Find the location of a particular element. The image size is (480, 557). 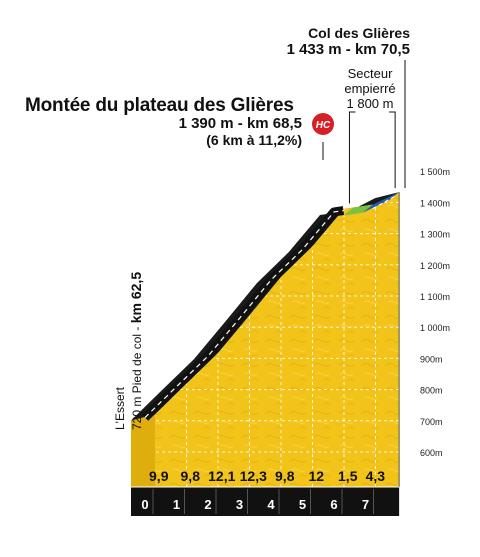

gravel-sector-blue is located at coordinates (381, 202).